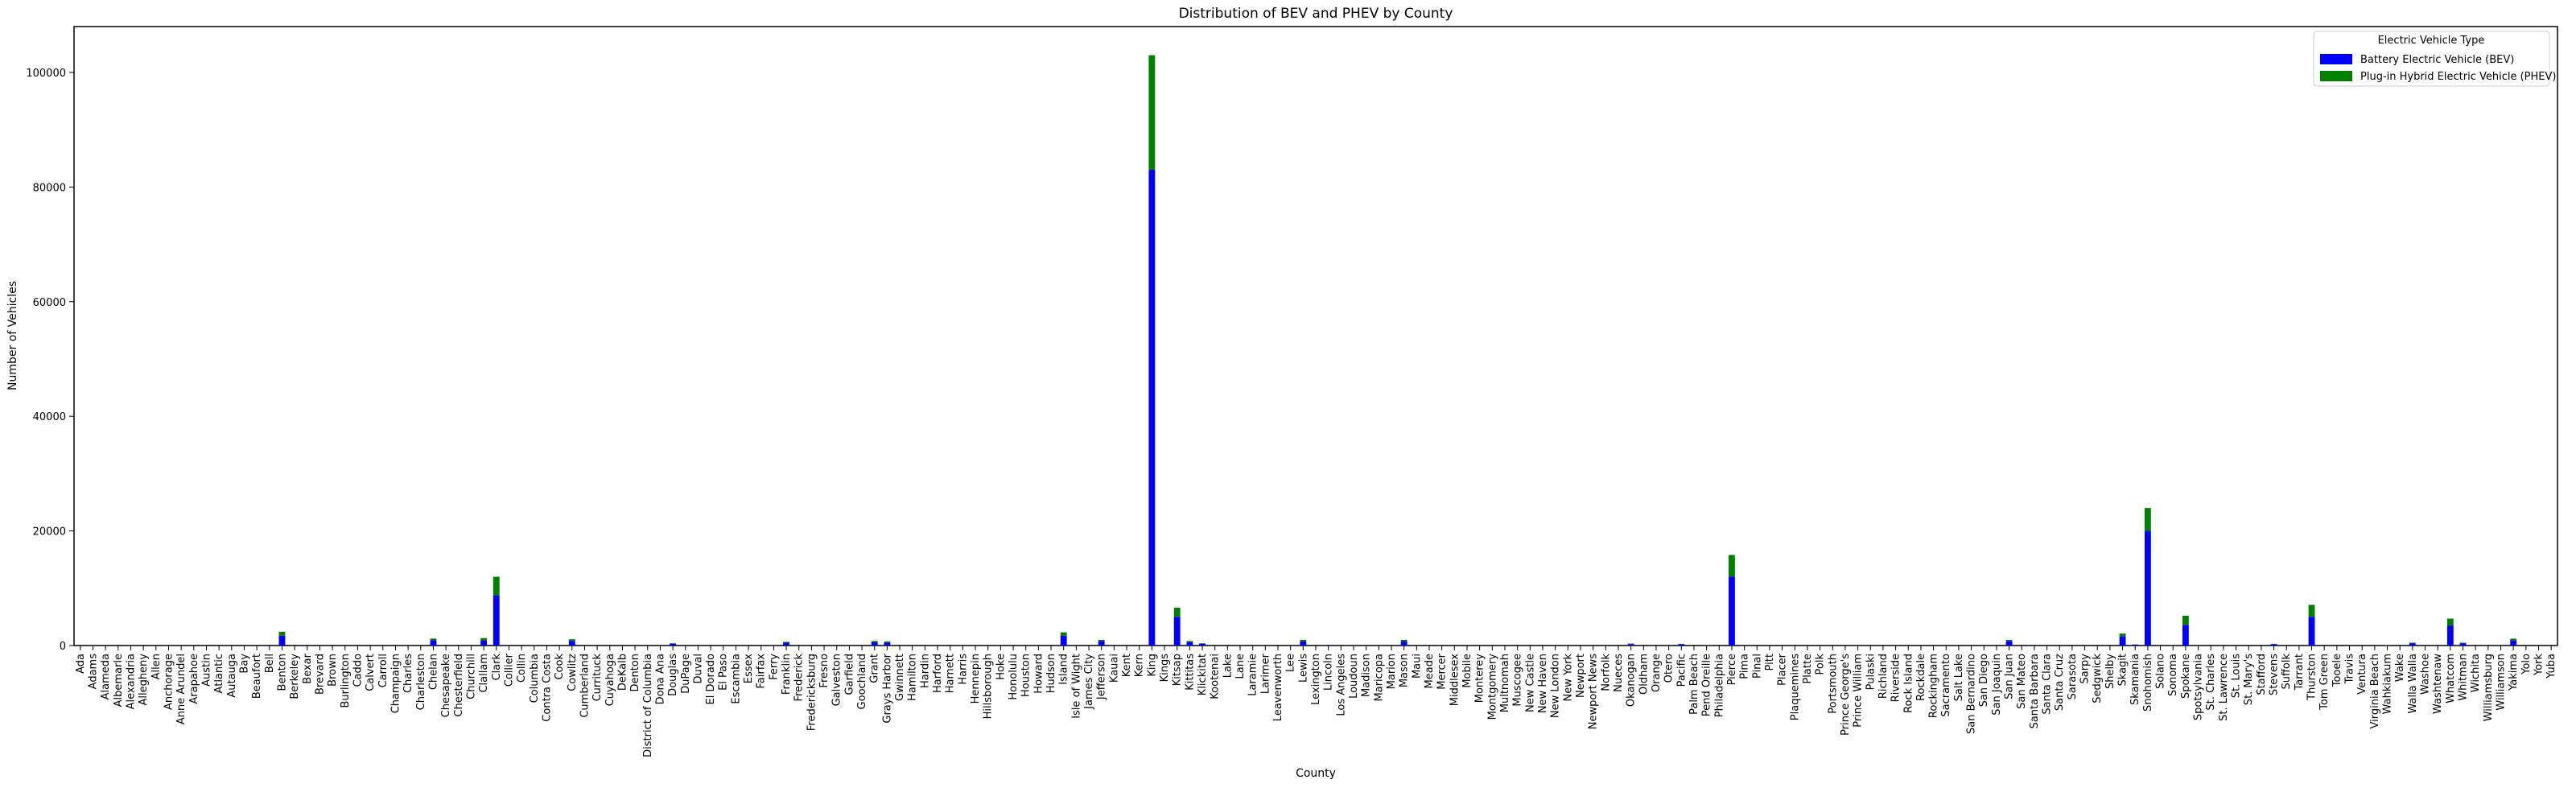 The height and width of the screenshot is (788, 2576). I want to click on x-tick-label: Whitman, so click(2464, 677).